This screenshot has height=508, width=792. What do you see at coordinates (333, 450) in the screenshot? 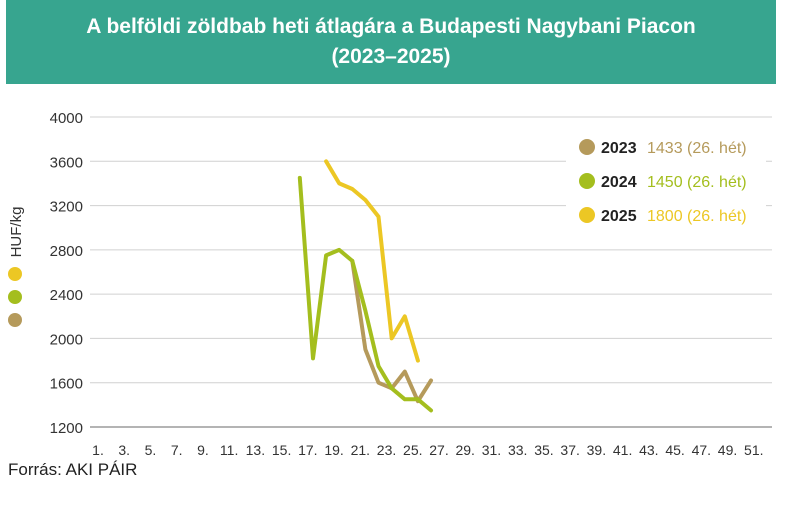
I see `x-tick-label: 19.` at bounding box center [333, 450].